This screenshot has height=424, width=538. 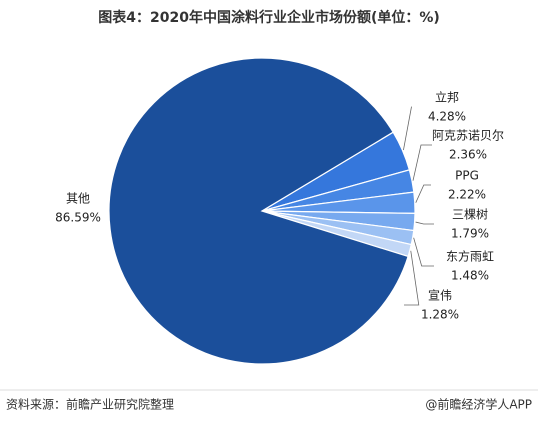 What do you see at coordinates (90, 404) in the screenshot?
I see `source: 资料来源：前瞻产业研究院整理` at bounding box center [90, 404].